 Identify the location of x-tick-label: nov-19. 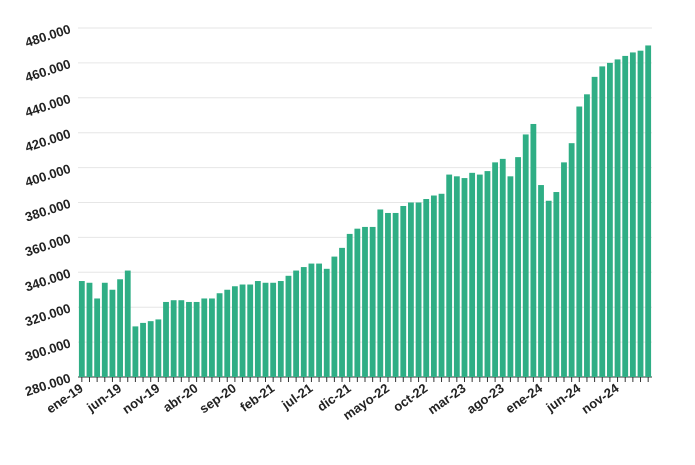
(140, 398).